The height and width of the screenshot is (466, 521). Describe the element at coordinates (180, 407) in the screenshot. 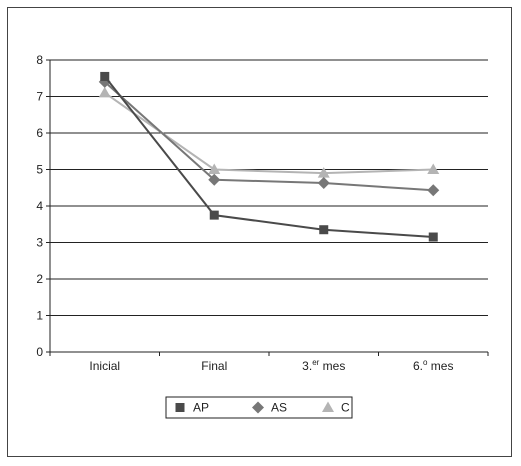

I see `legend-marker-AP` at that location.